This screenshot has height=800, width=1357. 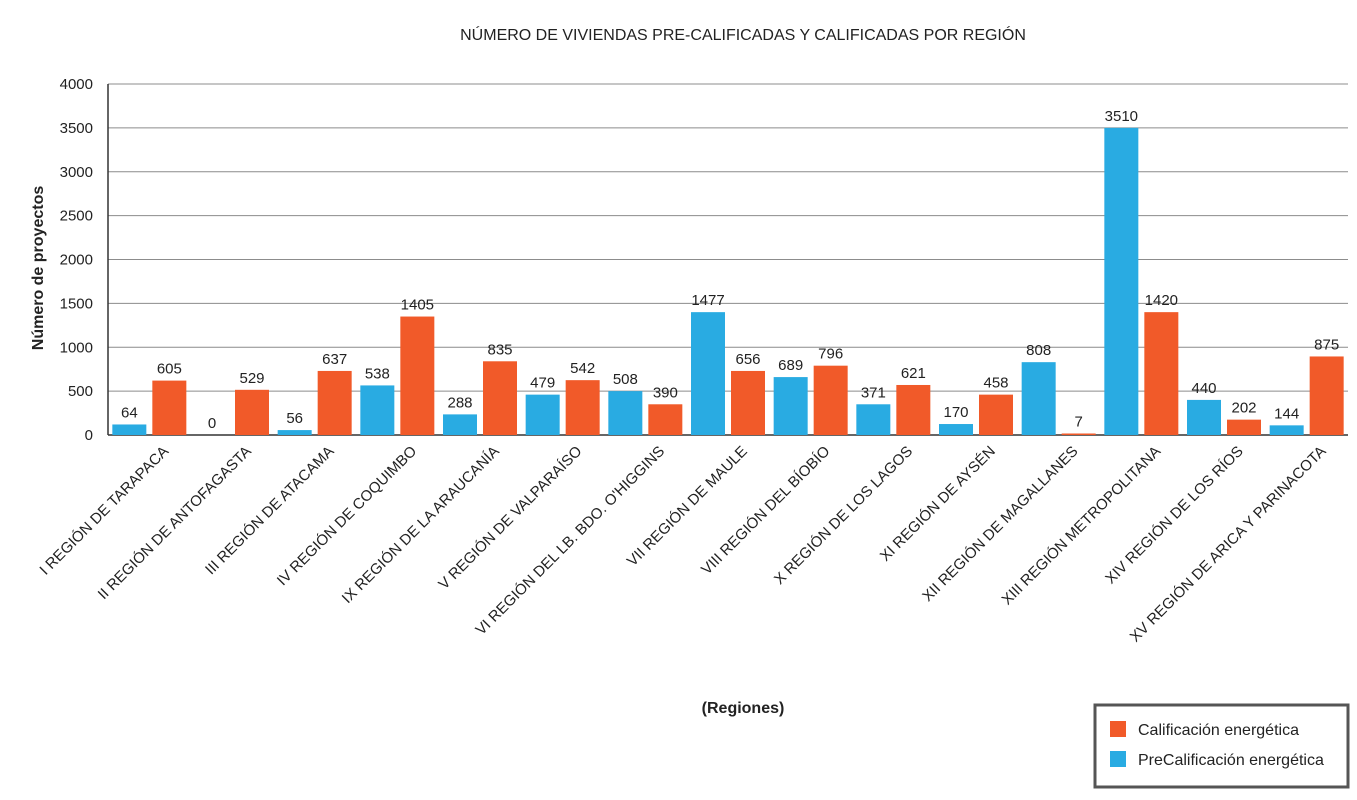 I want to click on data-label-precalificacion: 1477, so click(x=707, y=300).